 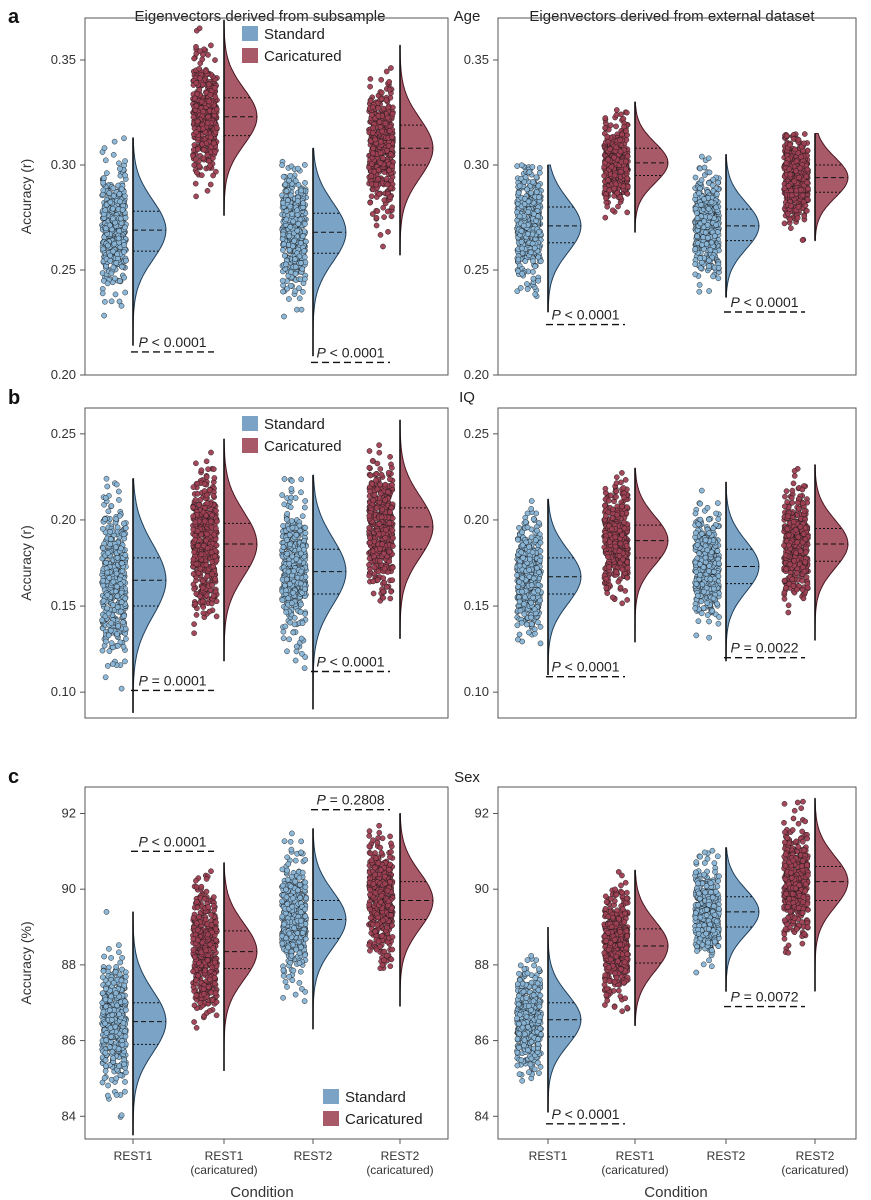 What do you see at coordinates (261, 1192) in the screenshot?
I see `x-axis-label-left: Condition` at bounding box center [261, 1192].